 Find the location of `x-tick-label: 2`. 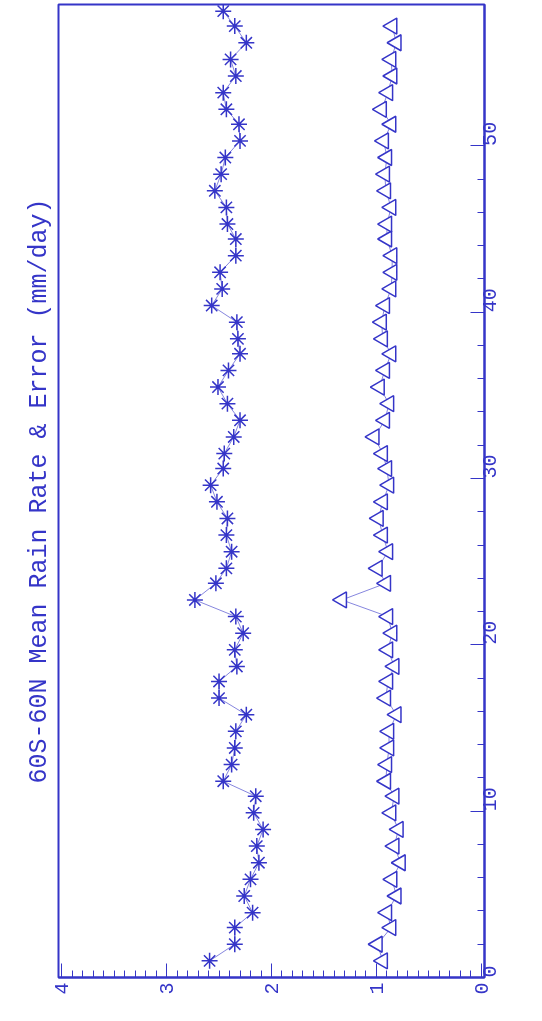

x-tick-label: 2 is located at coordinates (272, 988).